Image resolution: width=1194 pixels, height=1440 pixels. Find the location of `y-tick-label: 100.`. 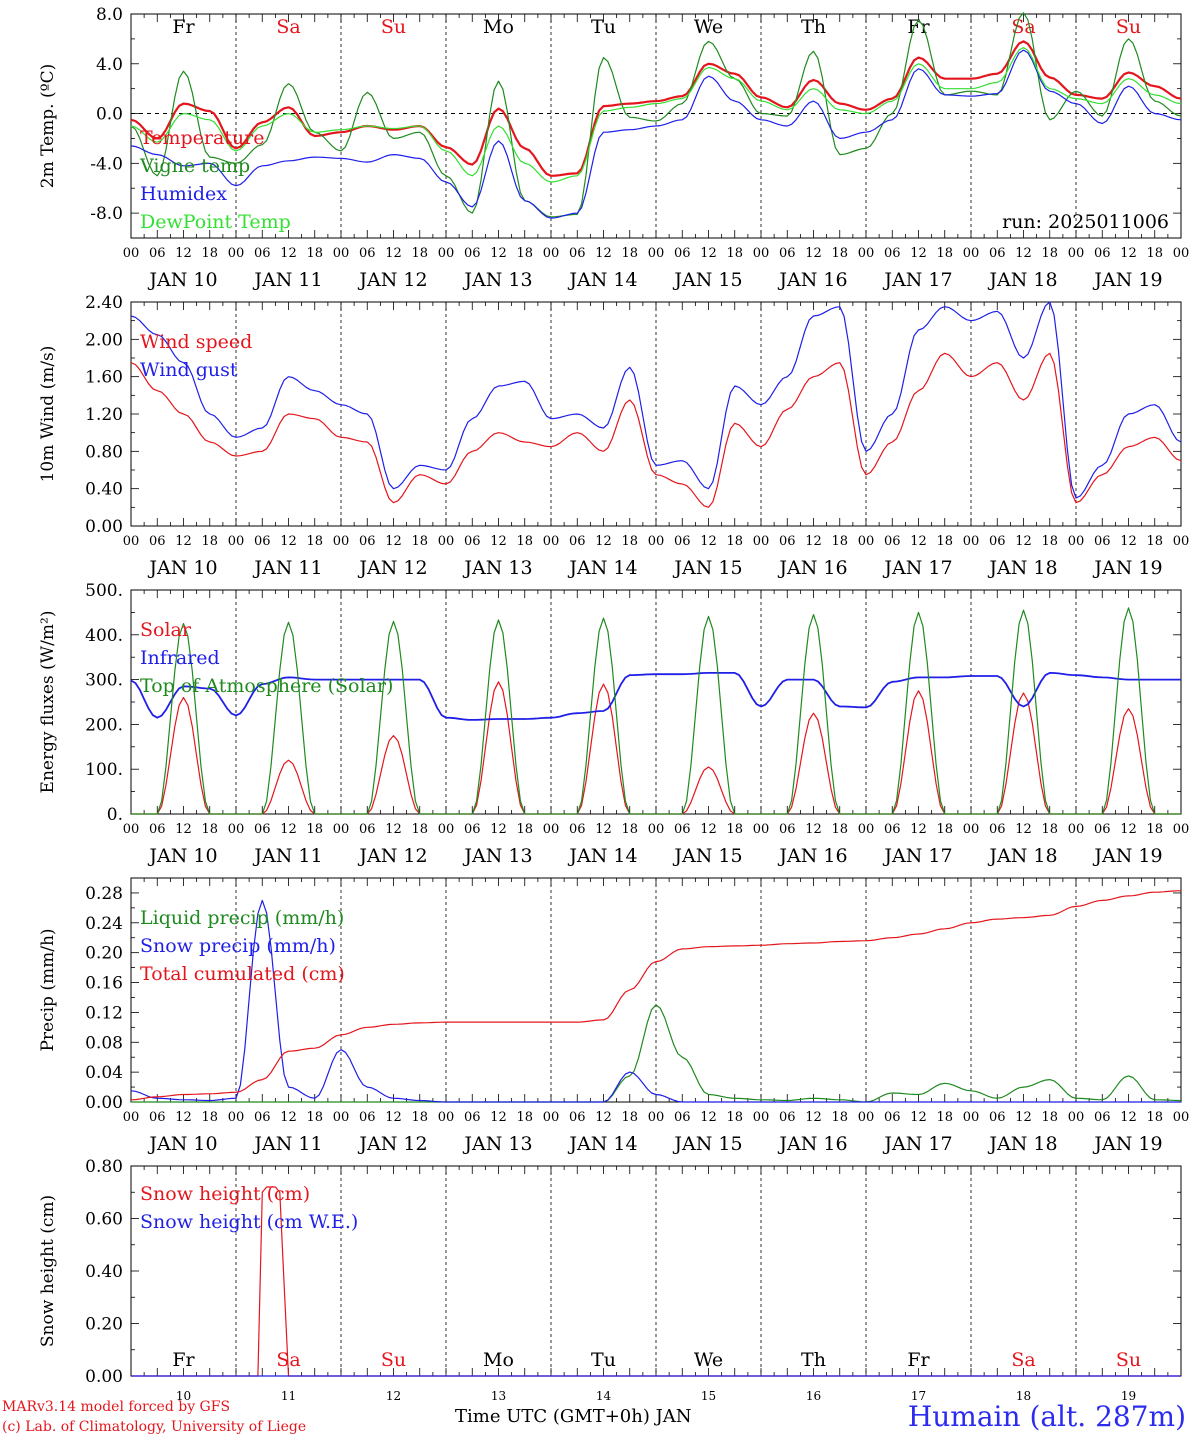

y-tick-label: 100. is located at coordinates (104, 770).